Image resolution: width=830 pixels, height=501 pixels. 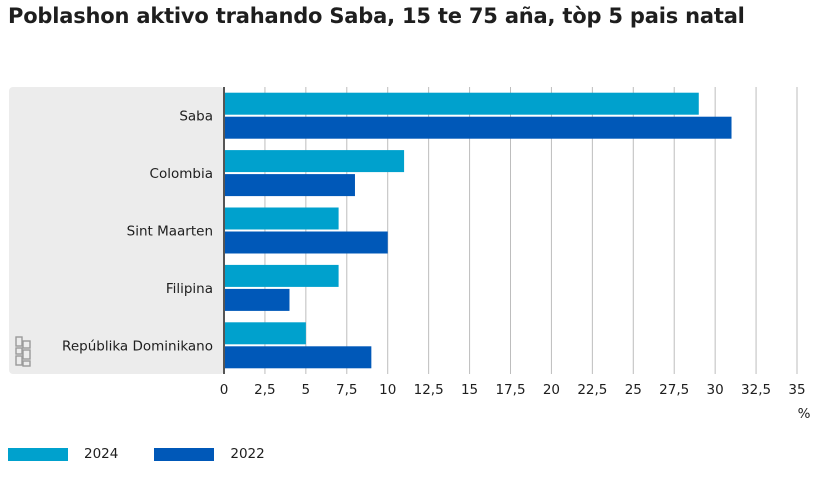 What do you see at coordinates (101, 454) in the screenshot?
I see `legend-label-2024: 2024` at bounding box center [101, 454].